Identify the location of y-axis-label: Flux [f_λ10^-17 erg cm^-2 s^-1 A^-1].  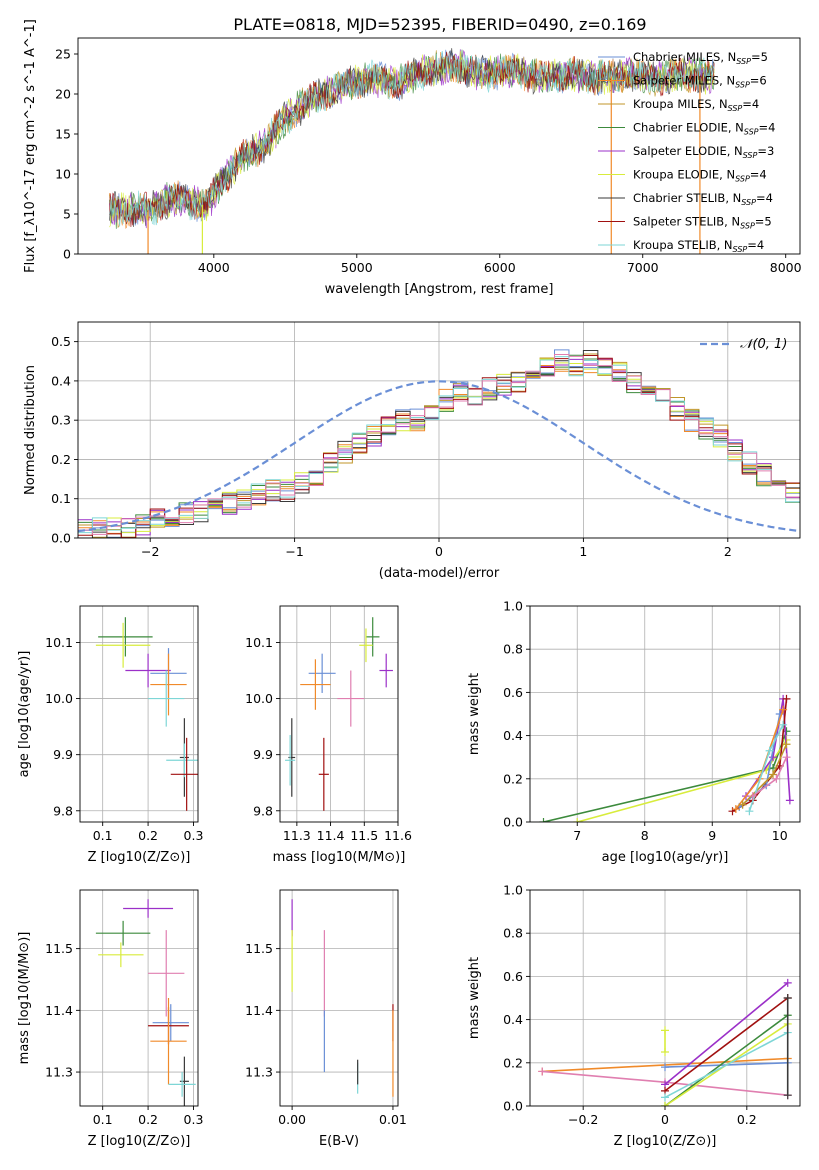
(30, 146).